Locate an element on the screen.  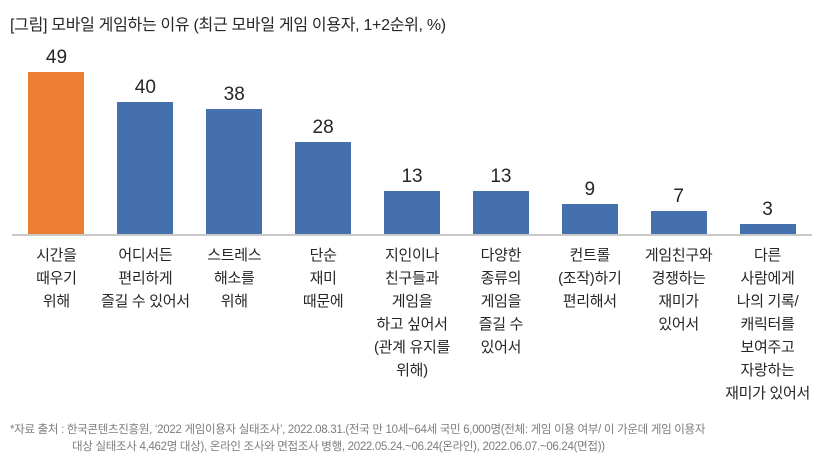
category-label: 게임친구와 경쟁하는 재미가 있어서 is located at coordinates (678, 290).